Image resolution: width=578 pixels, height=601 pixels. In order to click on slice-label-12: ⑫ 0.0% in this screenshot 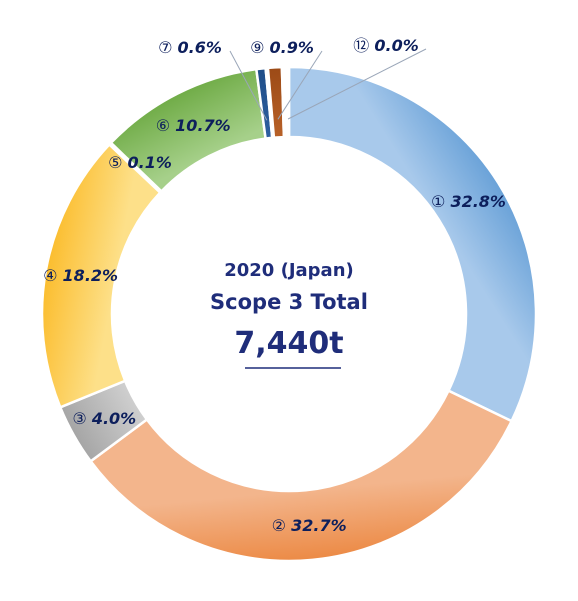, I will do `click(385, 45)`.